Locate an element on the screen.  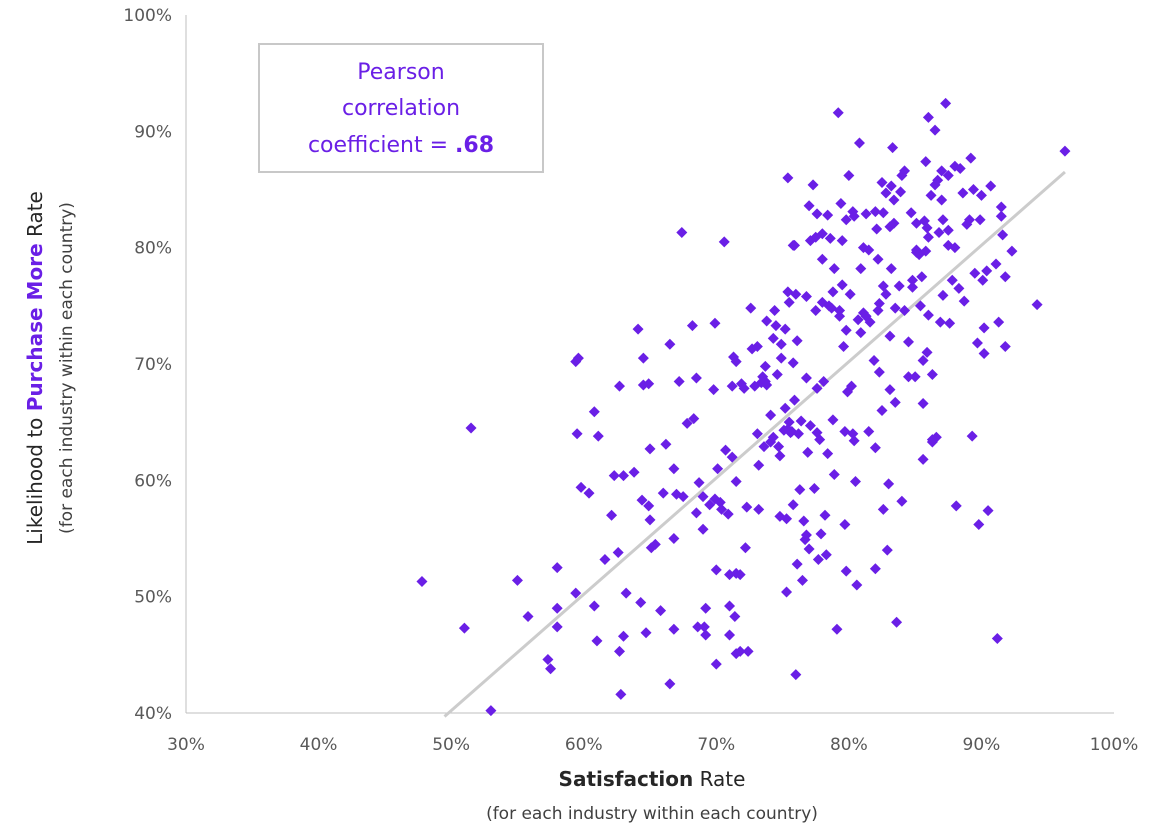
annotation-line-3: coefficient = .68 is located at coordinates (401, 145).